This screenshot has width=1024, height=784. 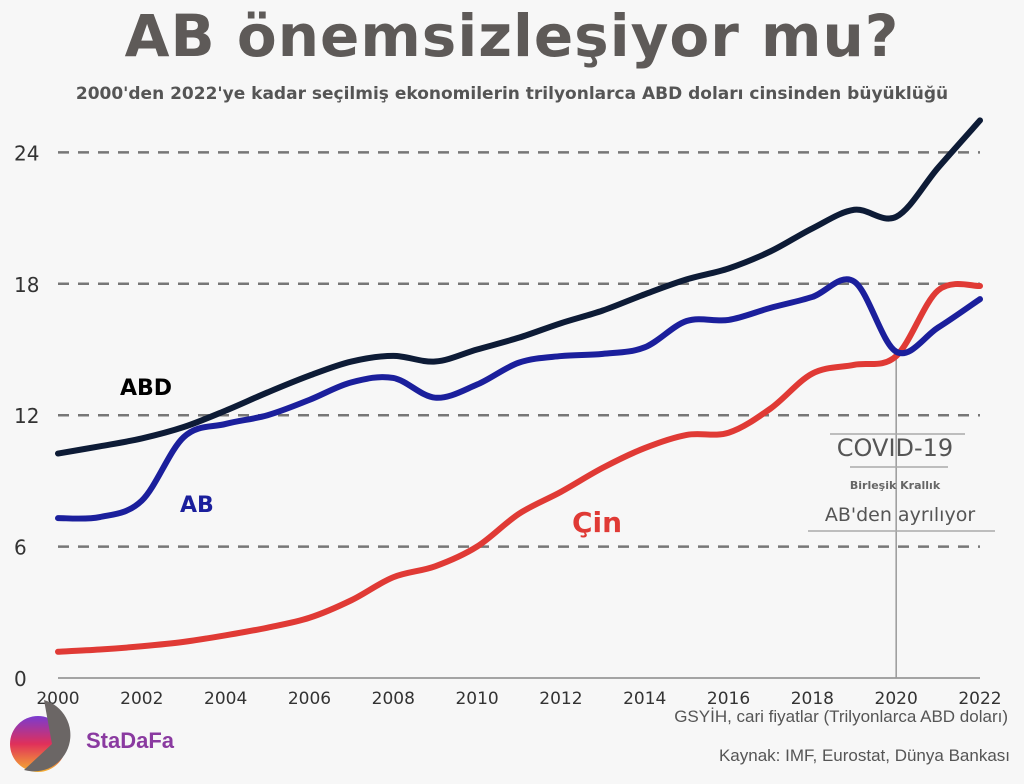 I want to click on y-tick-label: 12, so click(x=26, y=416).